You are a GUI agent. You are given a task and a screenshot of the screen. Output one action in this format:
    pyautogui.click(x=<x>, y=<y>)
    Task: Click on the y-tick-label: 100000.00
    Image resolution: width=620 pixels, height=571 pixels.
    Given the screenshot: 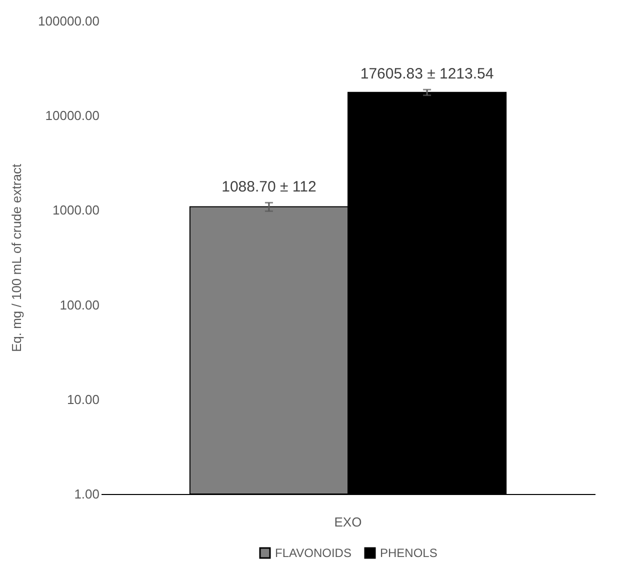 What is the action you would take?
    pyautogui.click(x=69, y=21)
    